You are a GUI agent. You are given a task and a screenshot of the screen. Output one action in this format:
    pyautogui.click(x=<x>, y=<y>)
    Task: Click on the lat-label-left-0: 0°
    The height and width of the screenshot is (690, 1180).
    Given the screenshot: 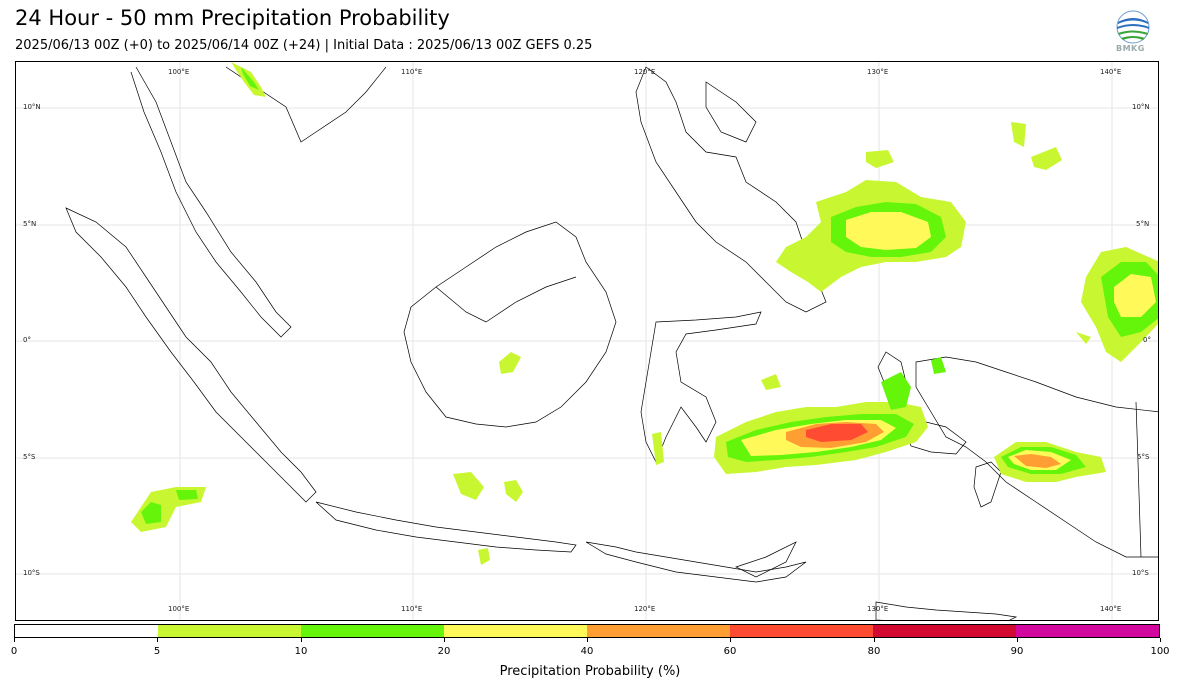 What is the action you would take?
    pyautogui.click(x=27, y=340)
    